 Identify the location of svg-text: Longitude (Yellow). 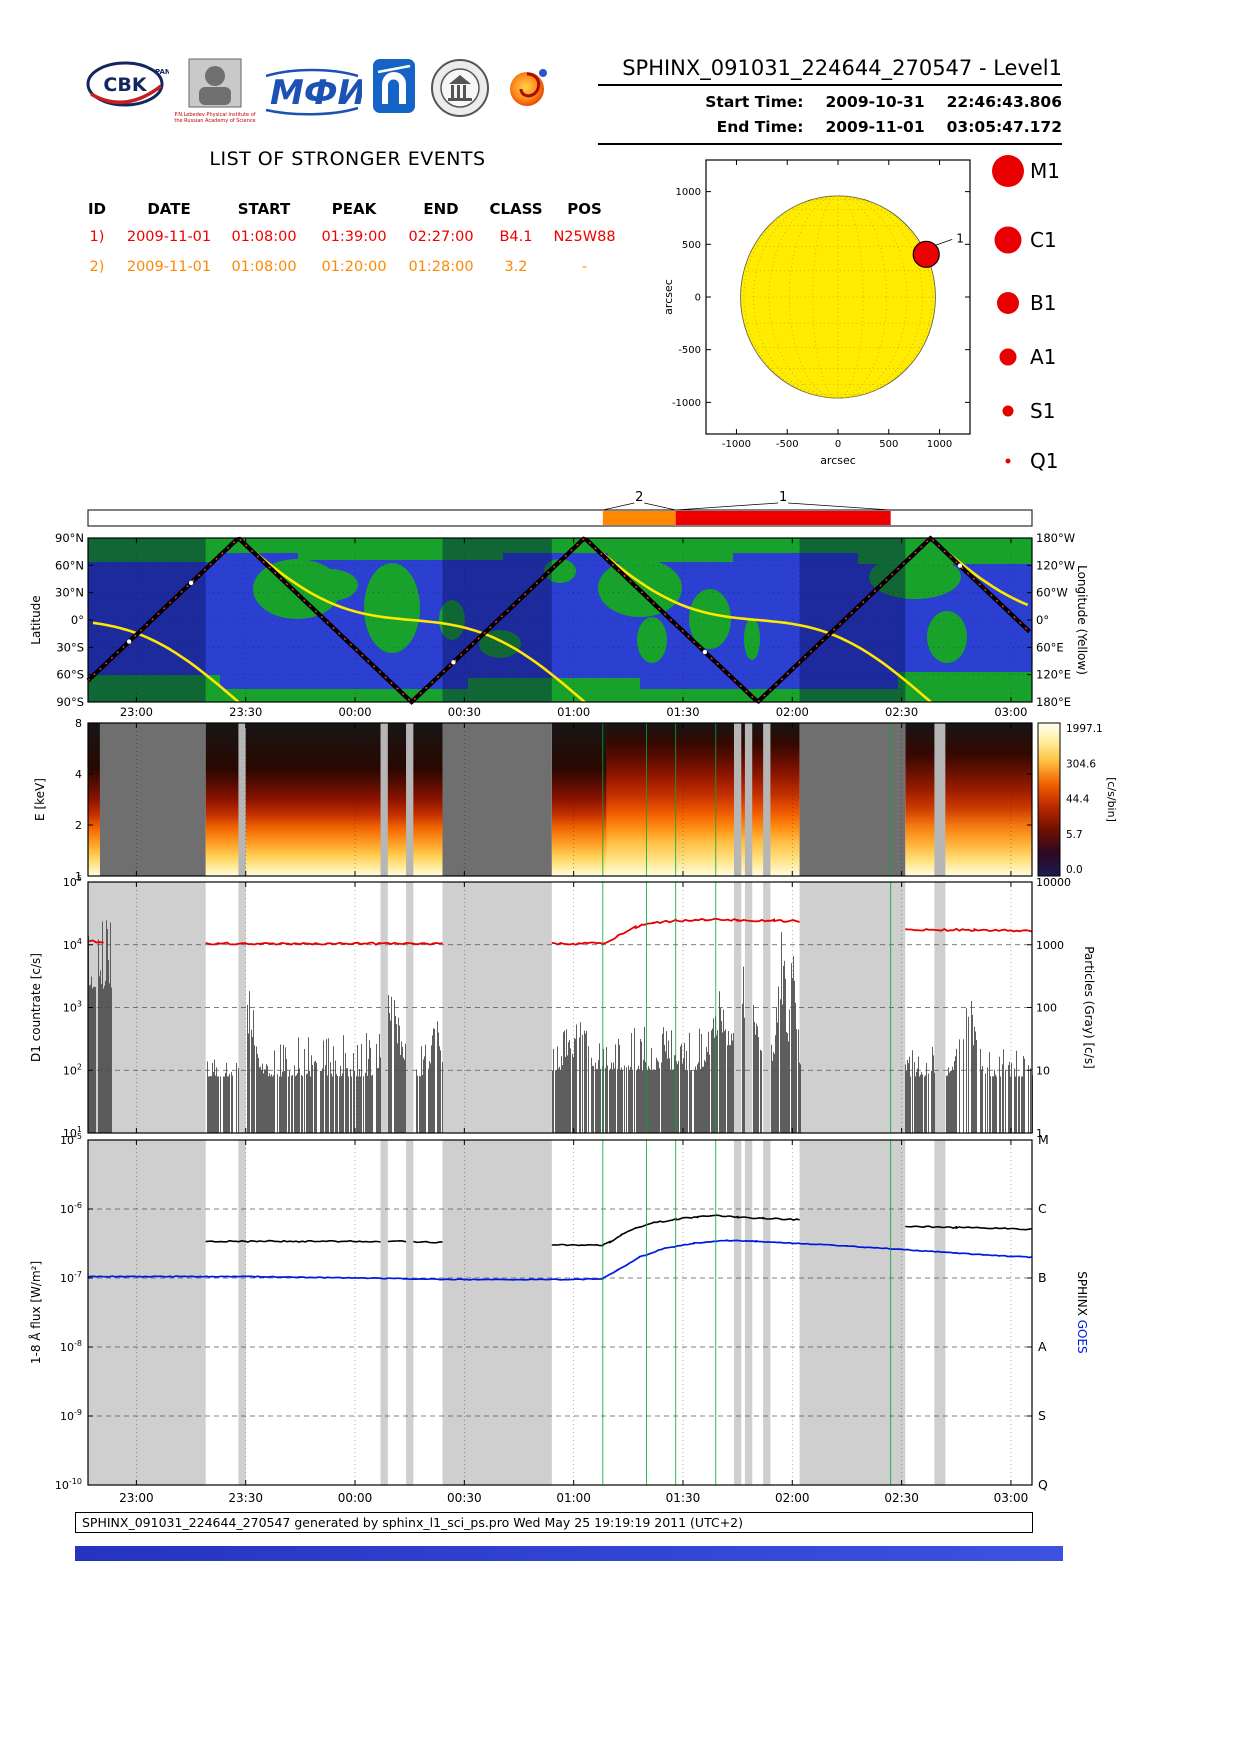
(1082, 620).